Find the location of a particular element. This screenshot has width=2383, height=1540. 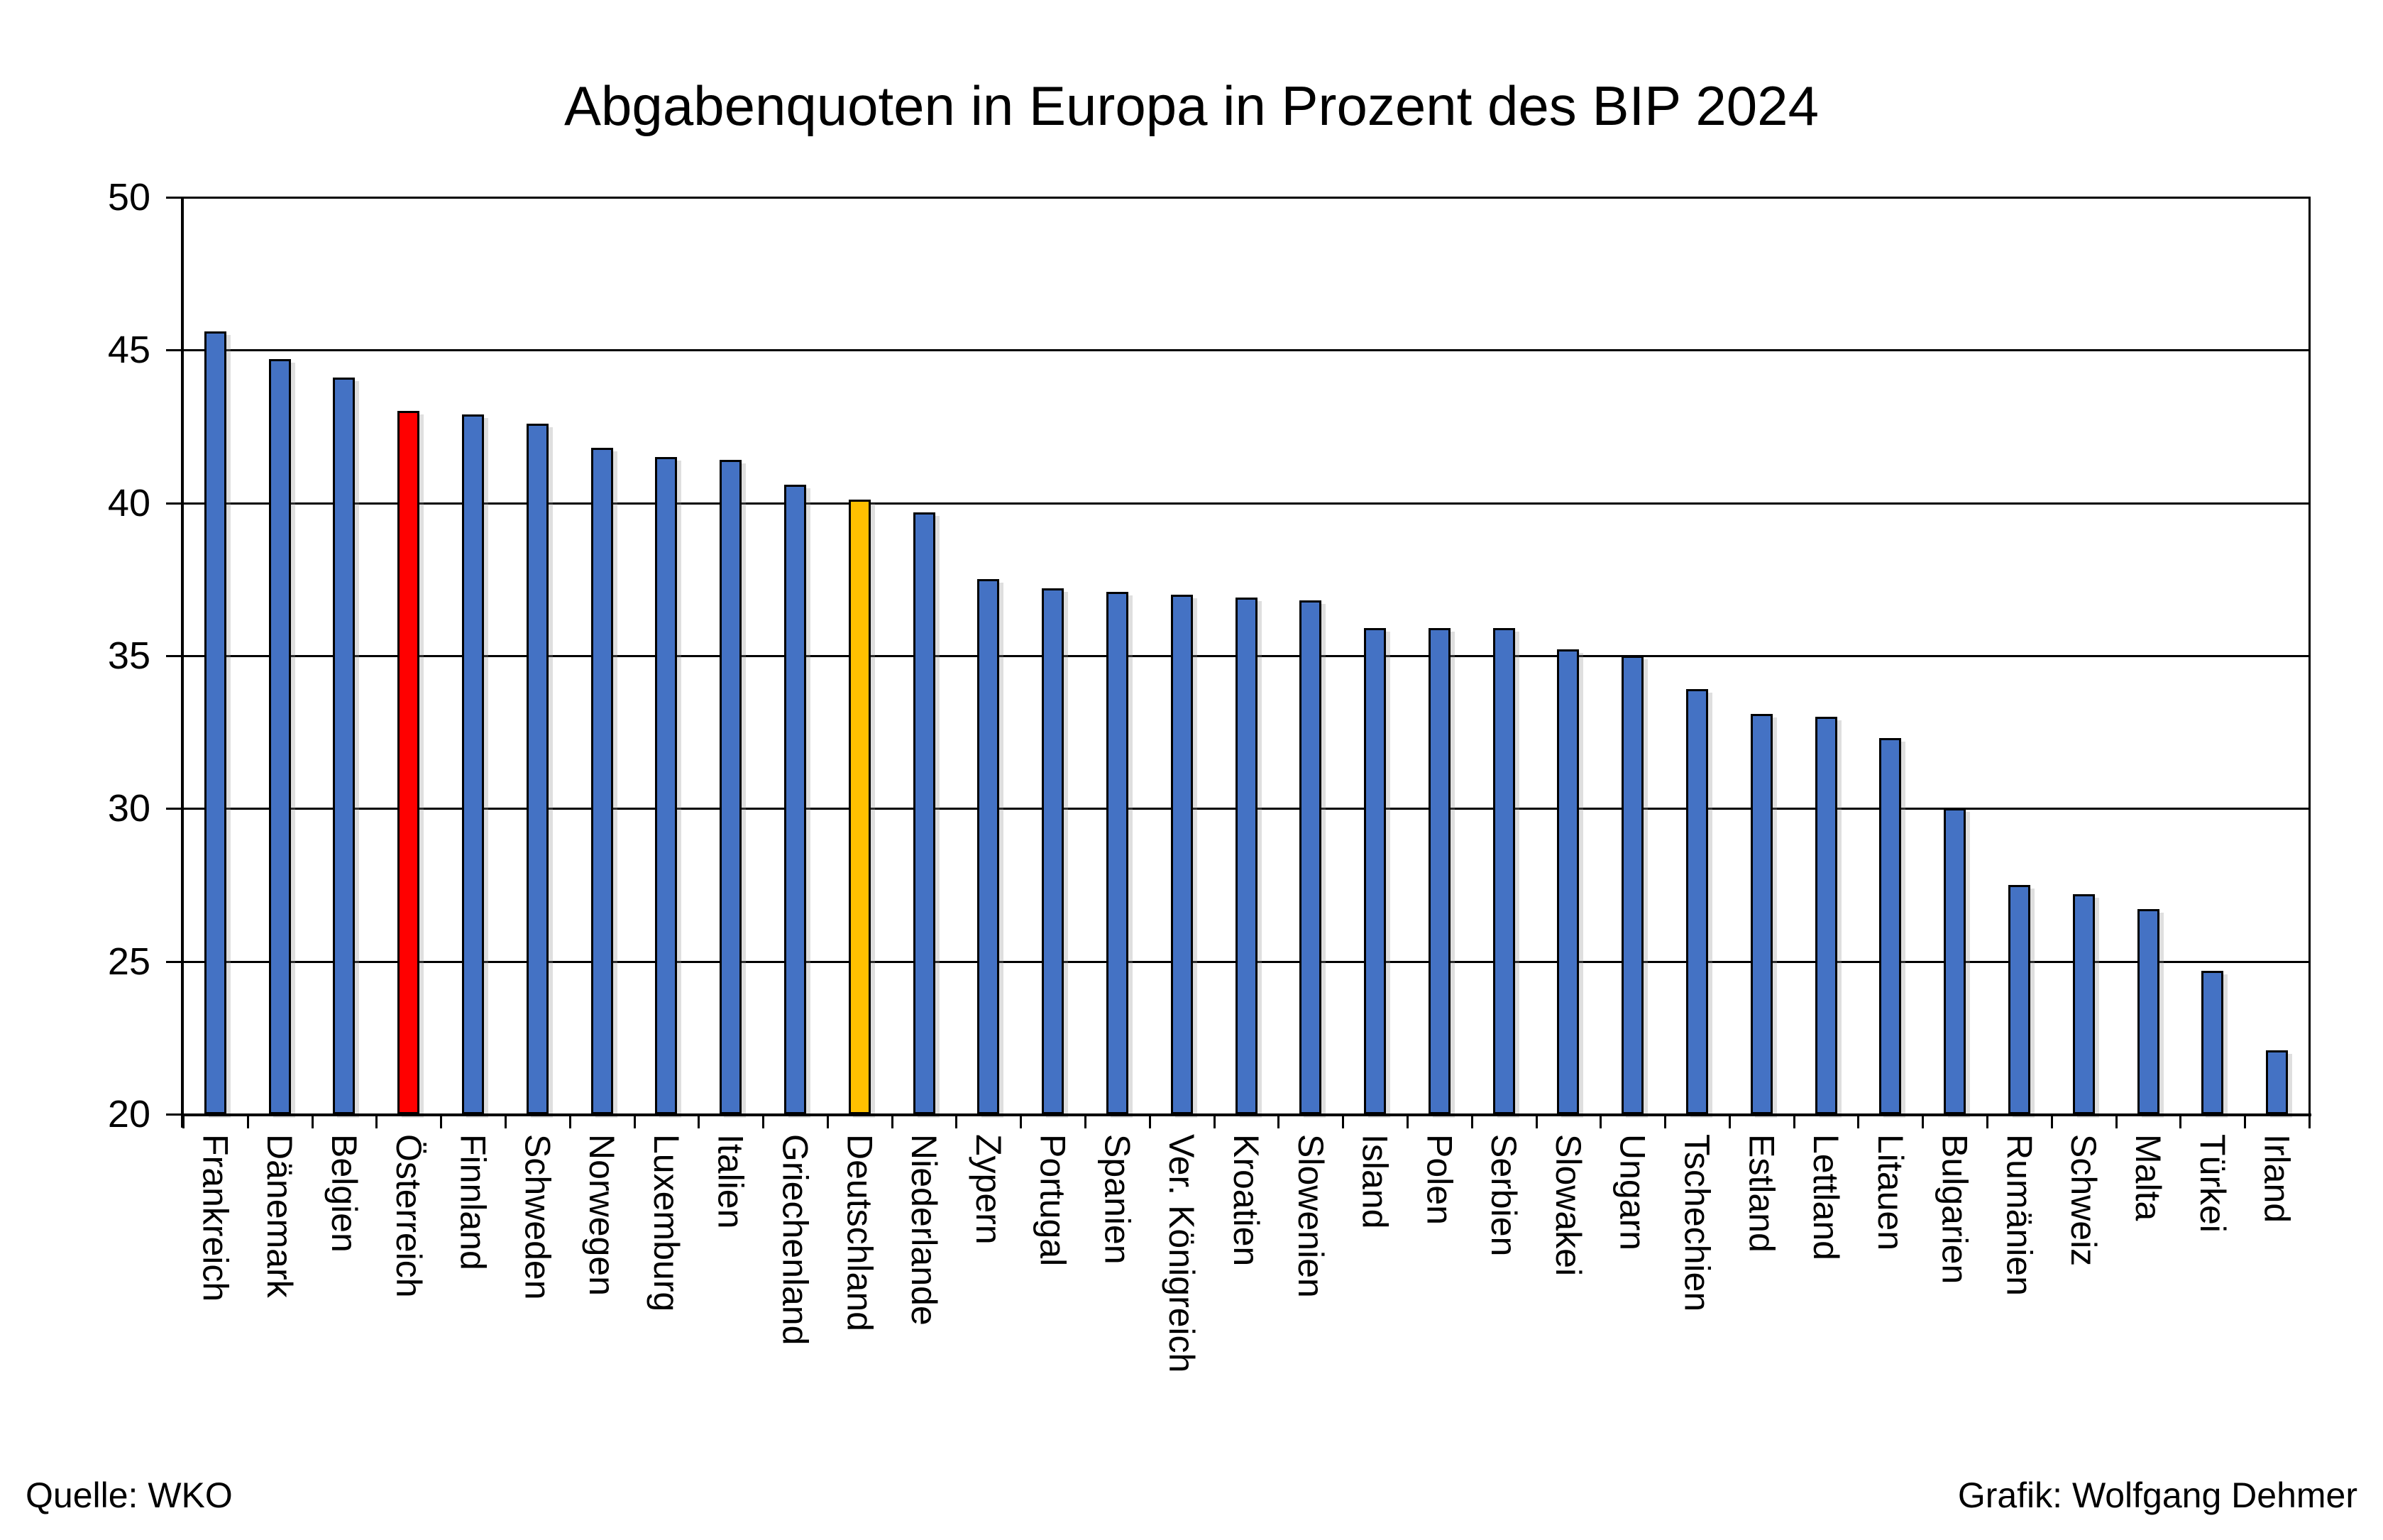

x-category-label-ver-konigreich: Ver. Königreich is located at coordinates (1182, 1254).